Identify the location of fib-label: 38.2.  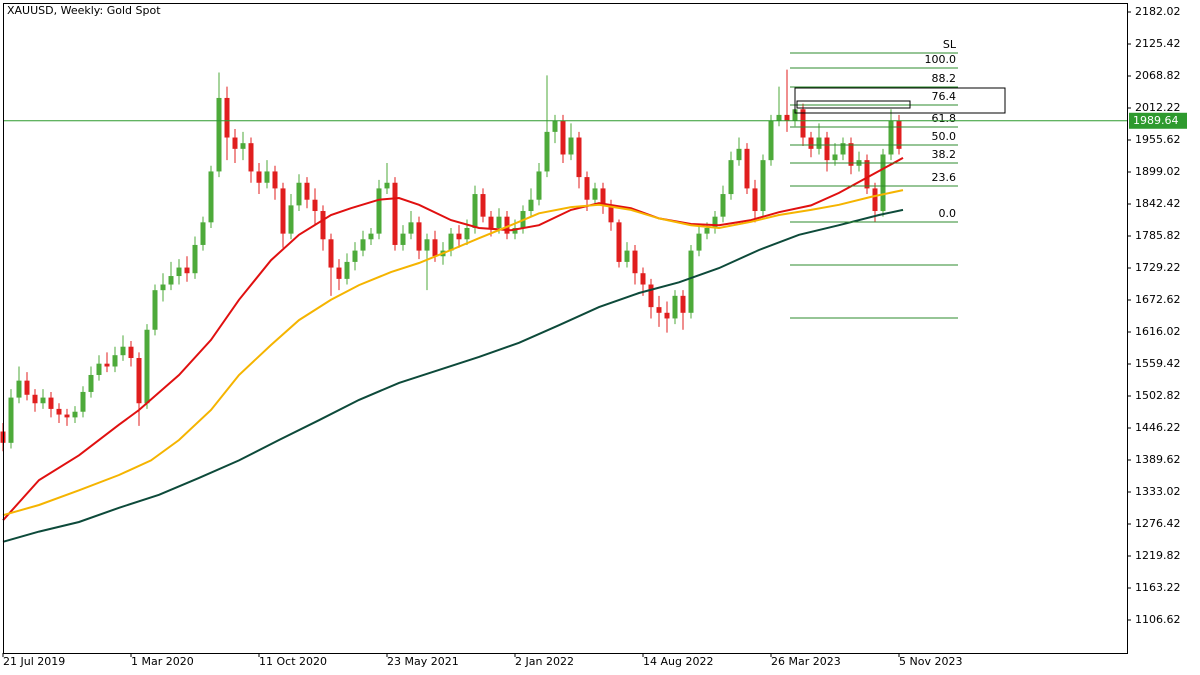
(944, 154).